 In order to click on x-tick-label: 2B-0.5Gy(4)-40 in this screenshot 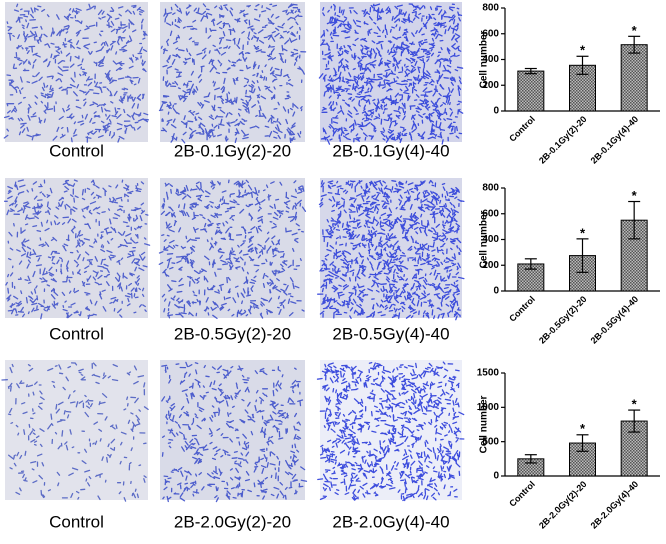, I will do `click(615, 320)`.